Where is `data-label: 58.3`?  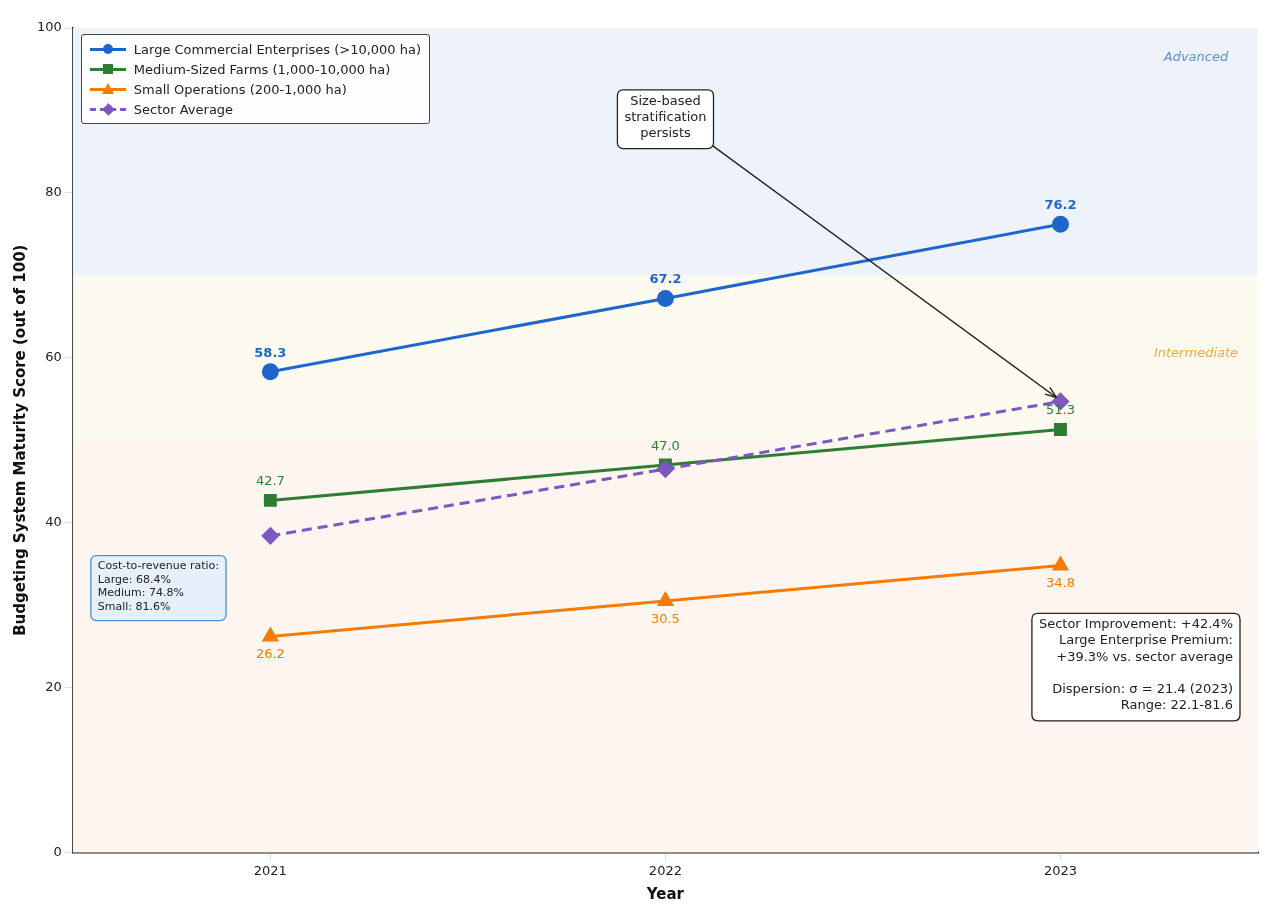 data-label: 58.3 is located at coordinates (270, 352).